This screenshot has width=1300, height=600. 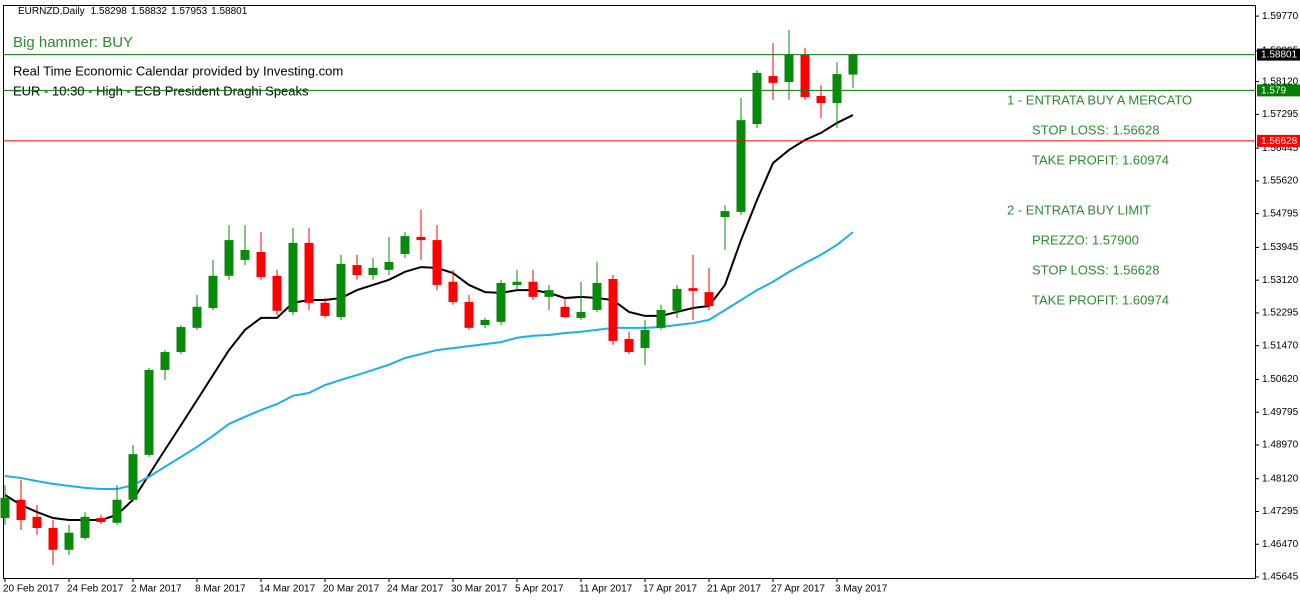 I want to click on high-value: 1.58832, so click(x=149, y=11).